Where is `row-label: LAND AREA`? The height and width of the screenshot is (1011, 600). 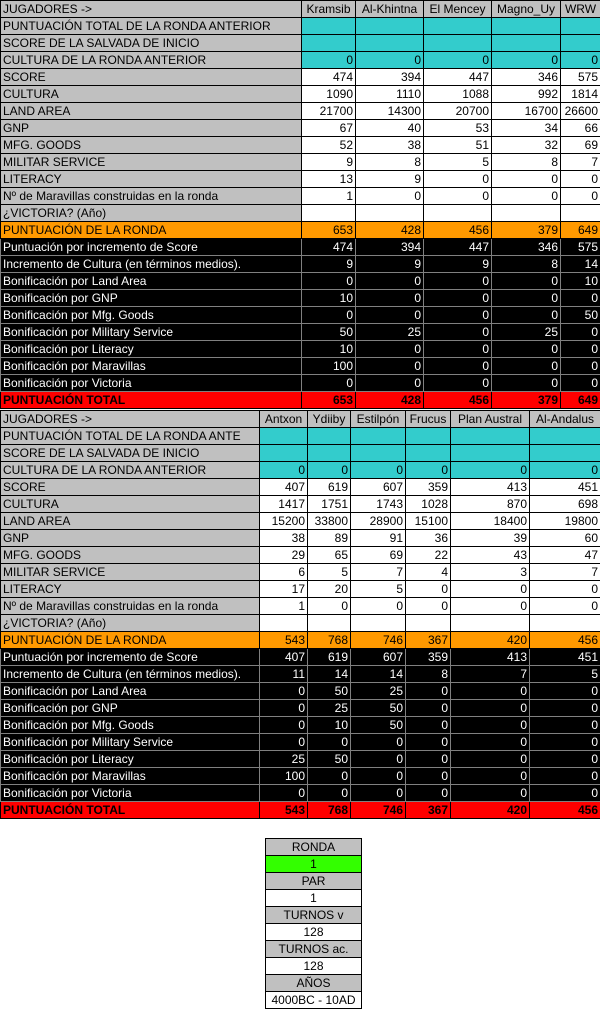
row-label: LAND AREA is located at coordinates (130, 521).